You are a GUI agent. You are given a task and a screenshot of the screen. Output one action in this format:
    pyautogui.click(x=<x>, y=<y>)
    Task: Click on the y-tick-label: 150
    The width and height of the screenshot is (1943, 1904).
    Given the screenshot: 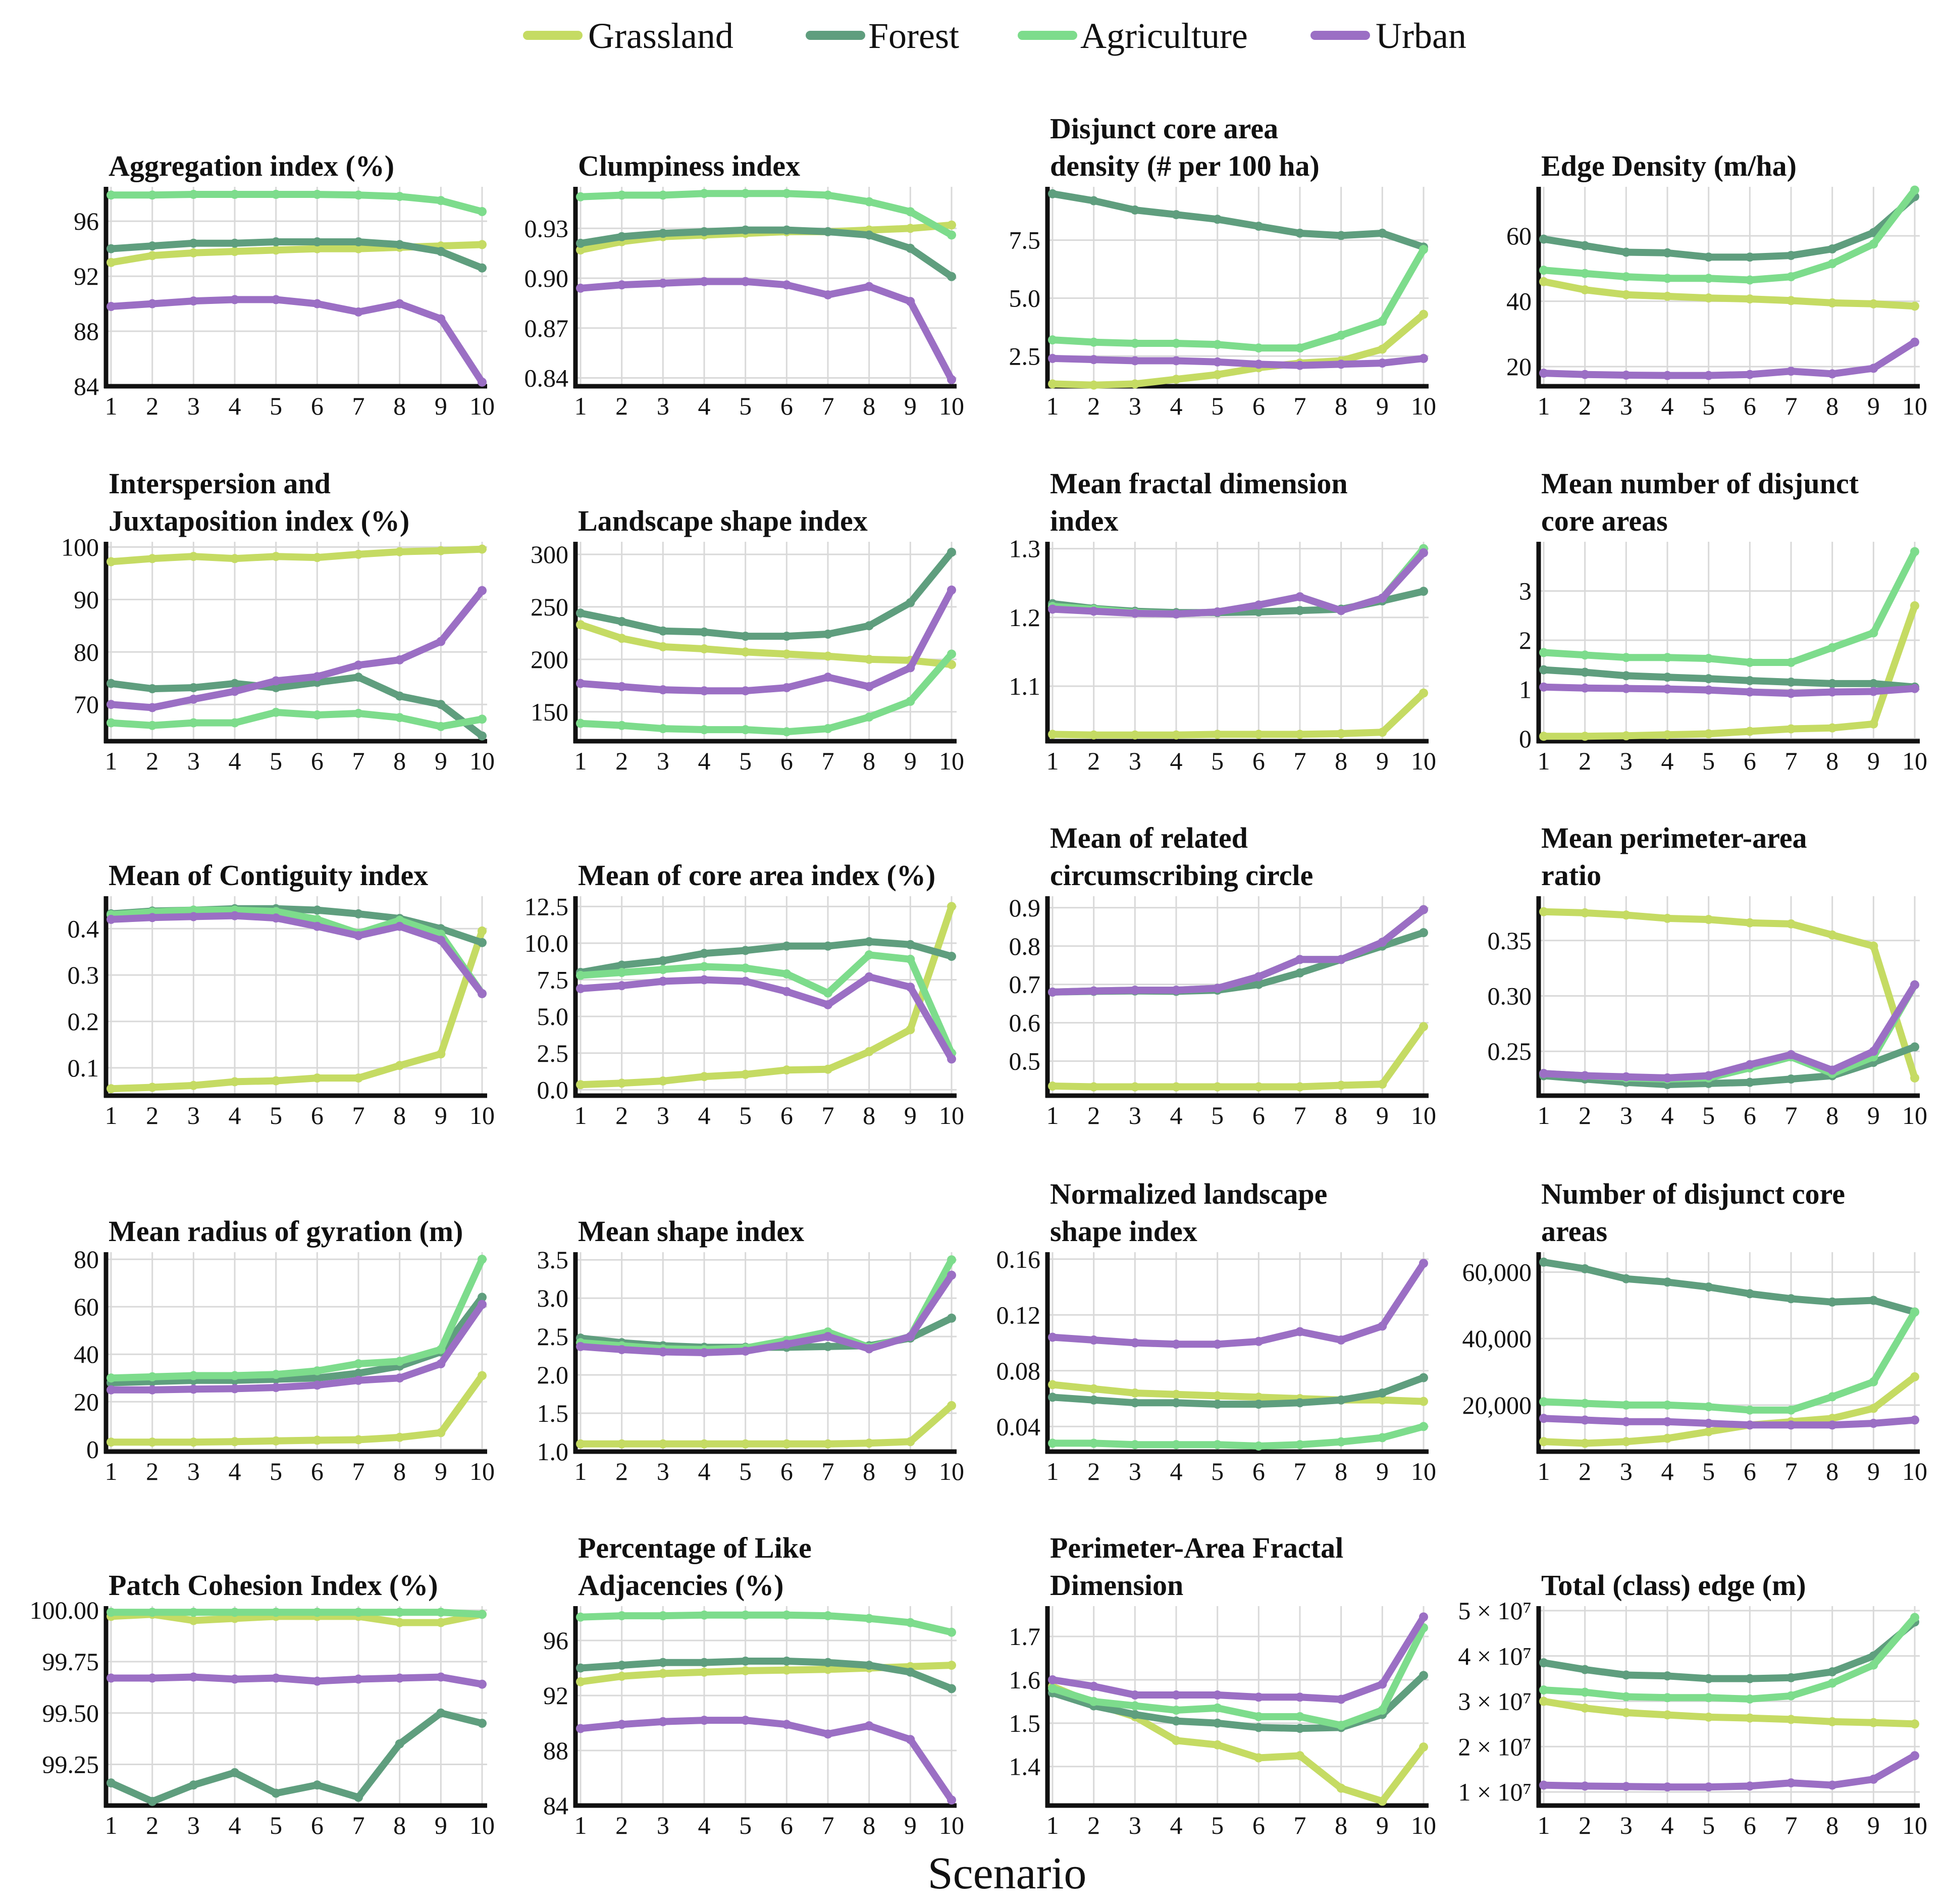 What is the action you would take?
    pyautogui.click(x=549, y=712)
    